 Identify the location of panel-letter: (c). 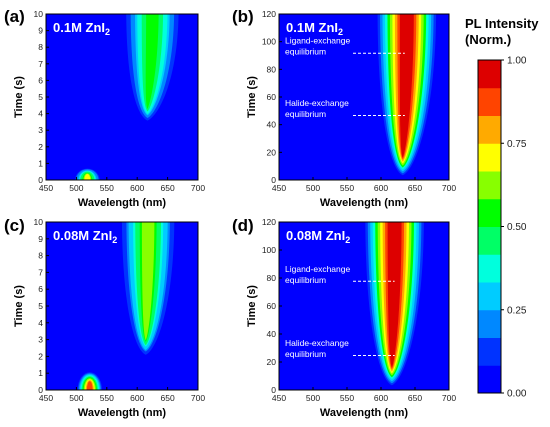
(14, 225).